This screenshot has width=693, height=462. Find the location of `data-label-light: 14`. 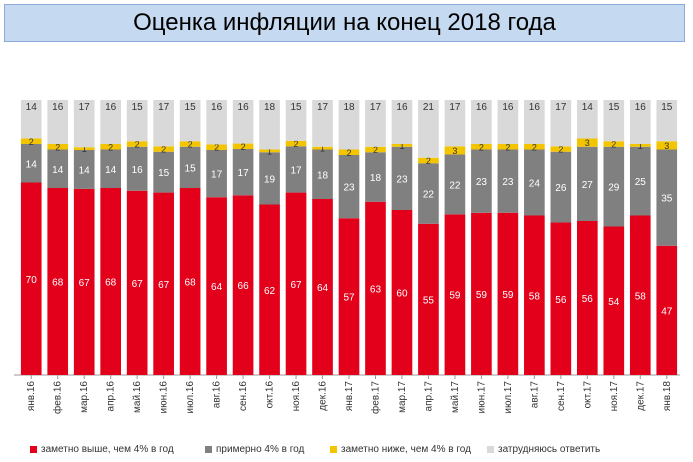

data-label-light: 14 is located at coordinates (588, 107).